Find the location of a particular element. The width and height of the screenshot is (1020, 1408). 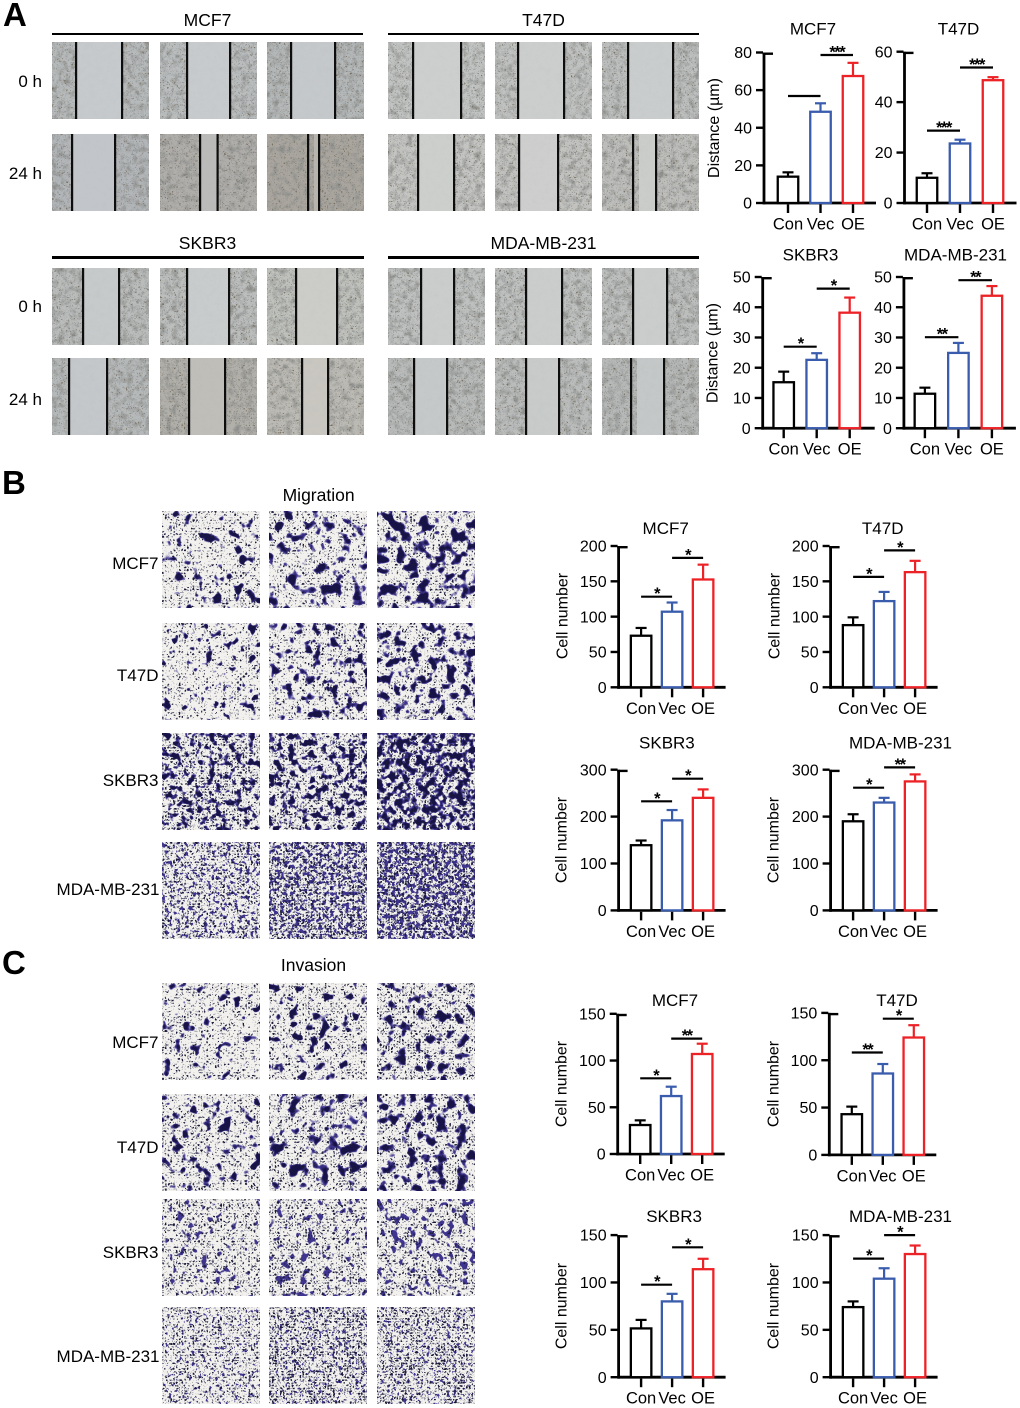

svg-text: 10 is located at coordinates (883, 399).